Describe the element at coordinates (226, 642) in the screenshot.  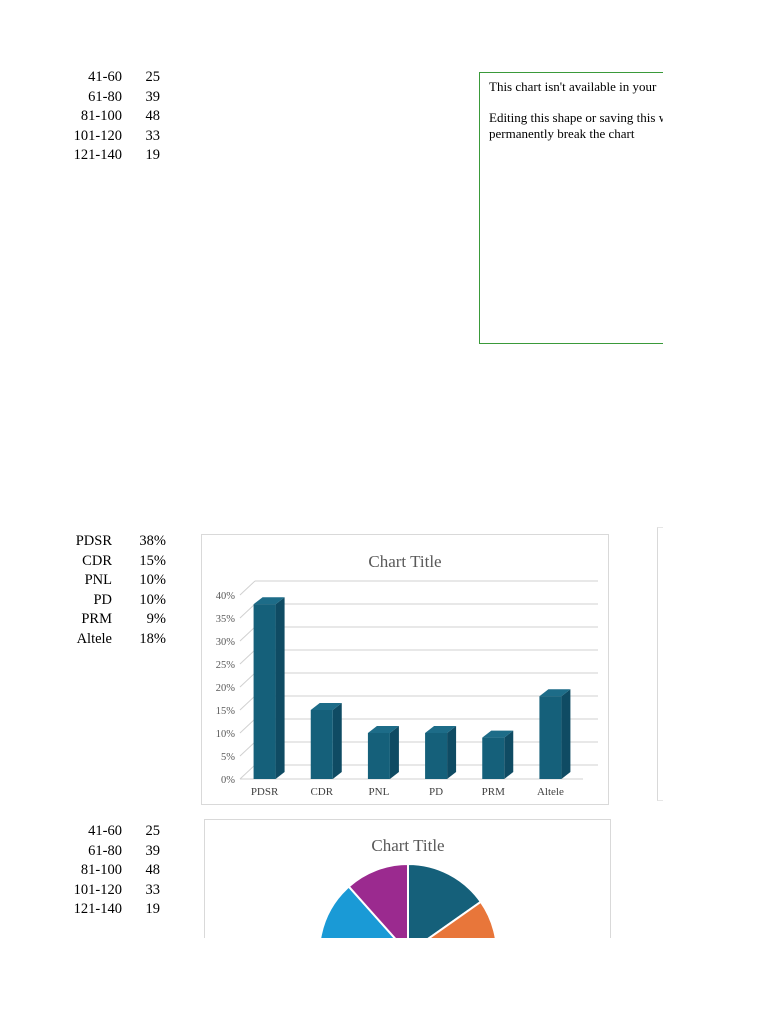
I see `y-tick-label: 30%` at that location.